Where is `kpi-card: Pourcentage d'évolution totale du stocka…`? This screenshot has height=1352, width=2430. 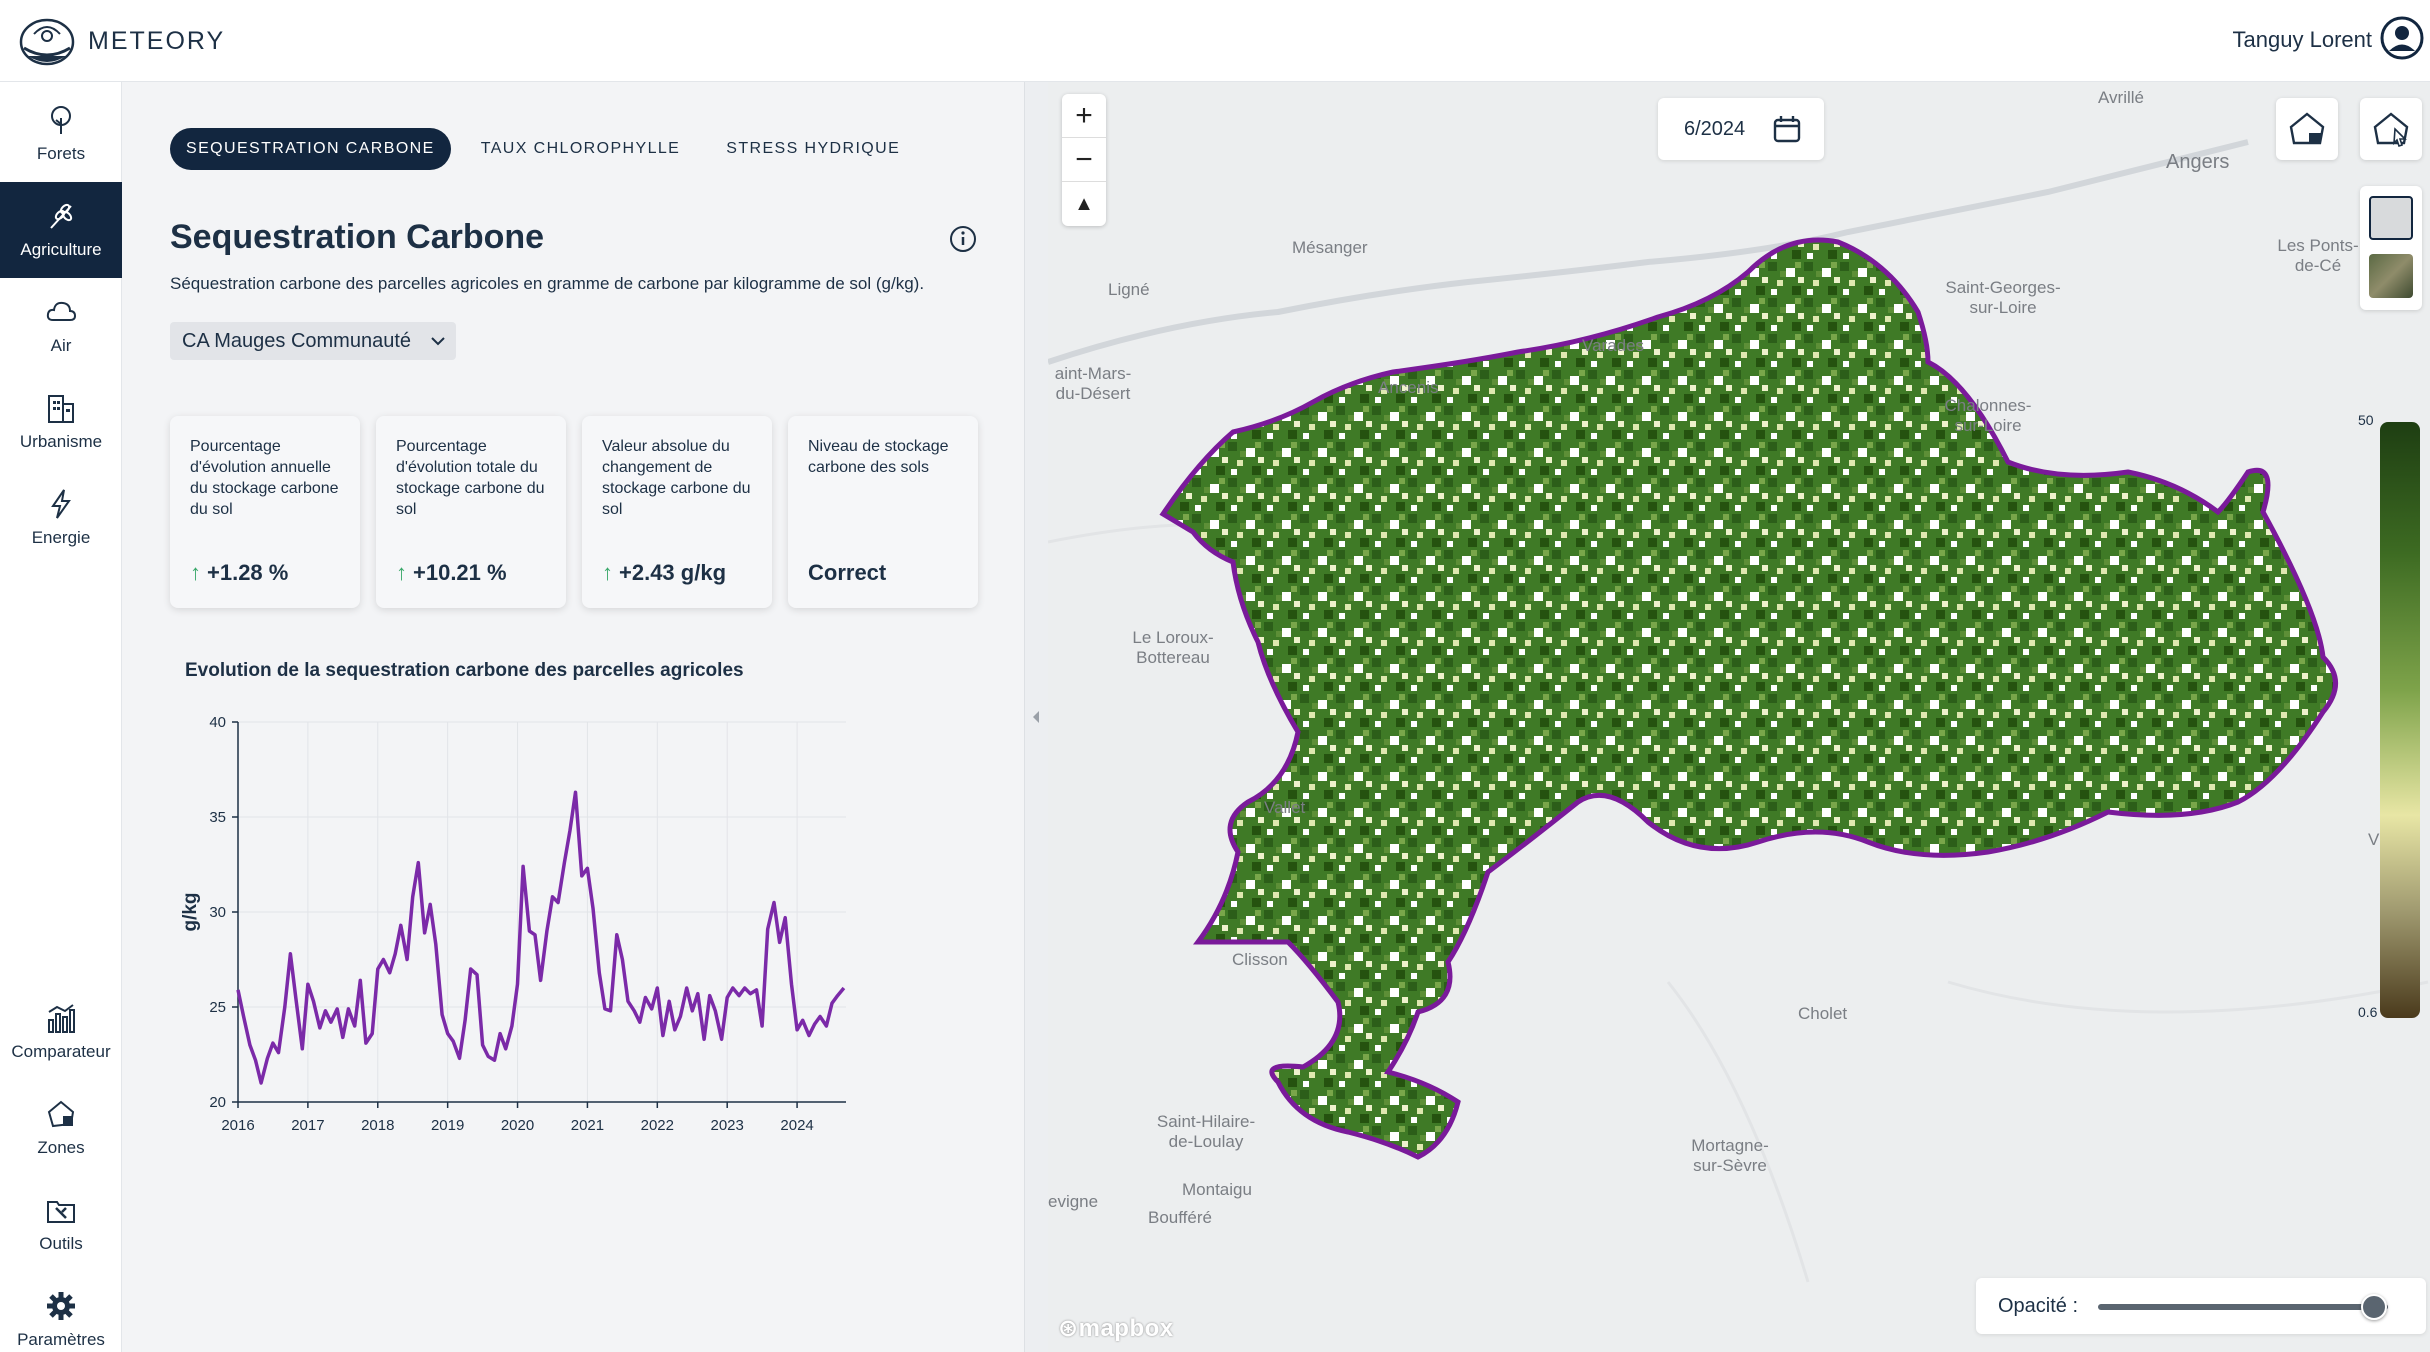
kpi-card: Pourcentage d'évolution totale du stocka… is located at coordinates (471, 512).